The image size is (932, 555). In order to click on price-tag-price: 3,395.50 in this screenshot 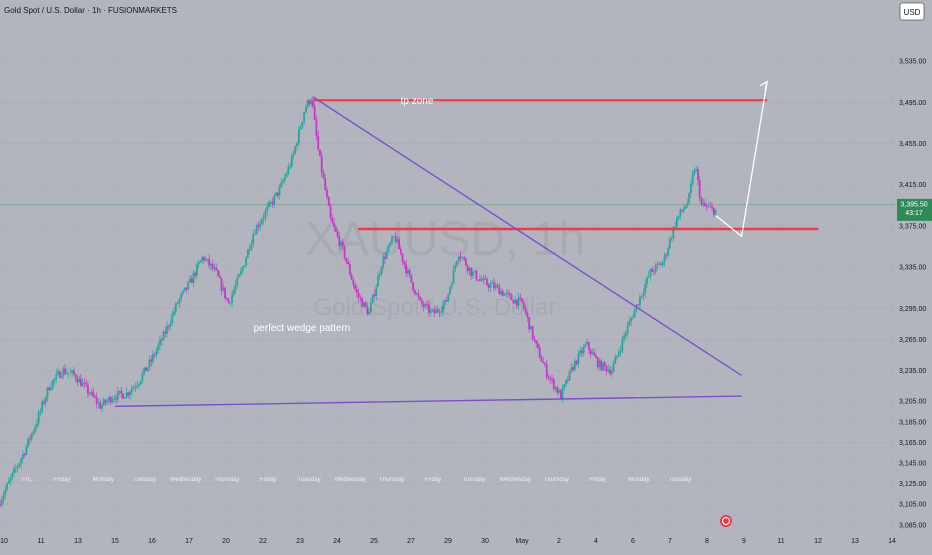, I will do `click(913, 204)`.